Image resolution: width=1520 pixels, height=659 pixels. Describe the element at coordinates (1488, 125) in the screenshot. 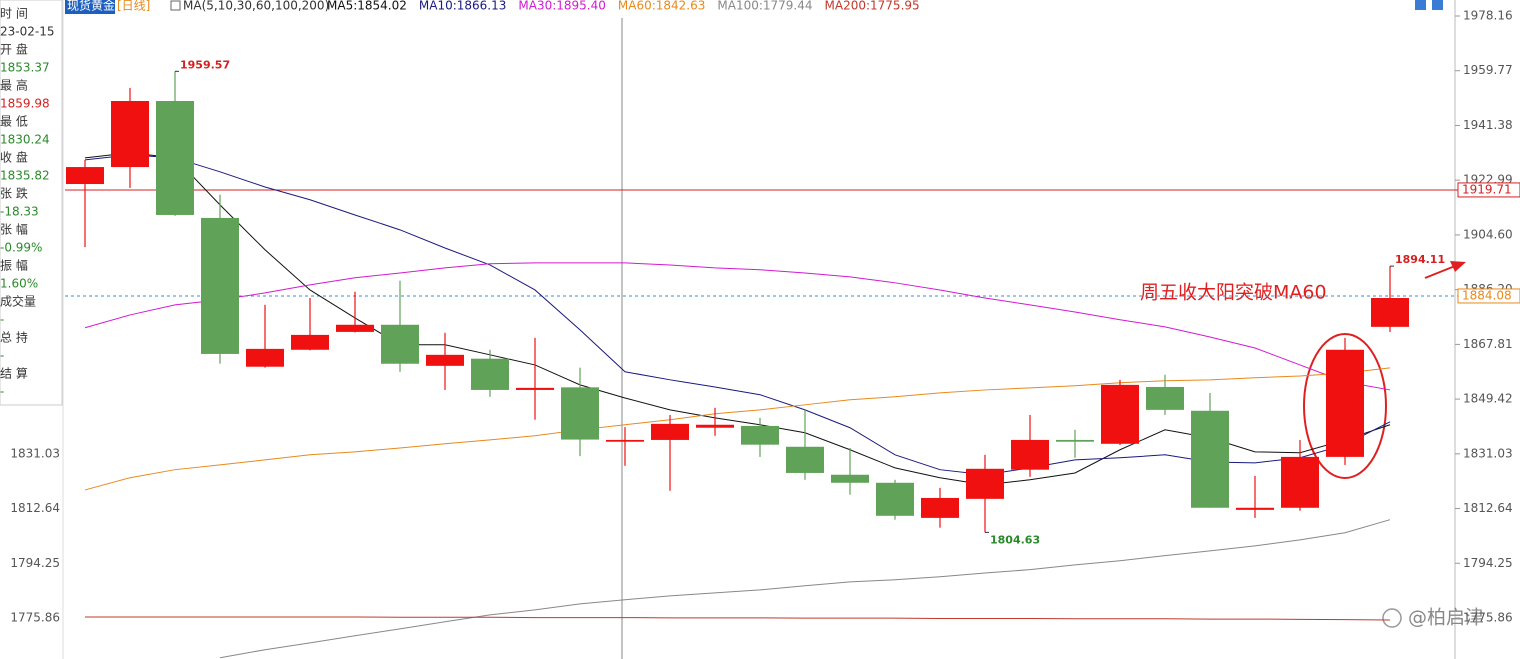

I see `y-tick-label: 1941.38` at that location.